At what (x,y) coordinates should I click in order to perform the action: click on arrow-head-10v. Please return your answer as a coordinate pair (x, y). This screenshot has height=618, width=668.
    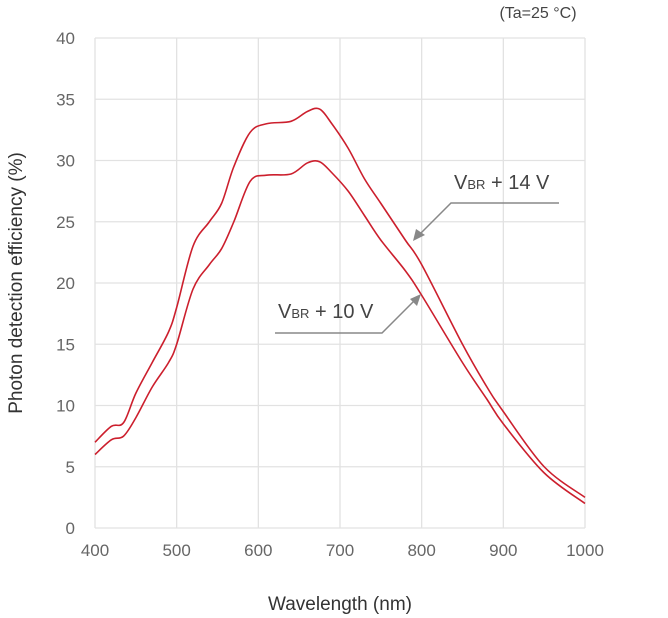
    Looking at the image, I should click on (415, 300).